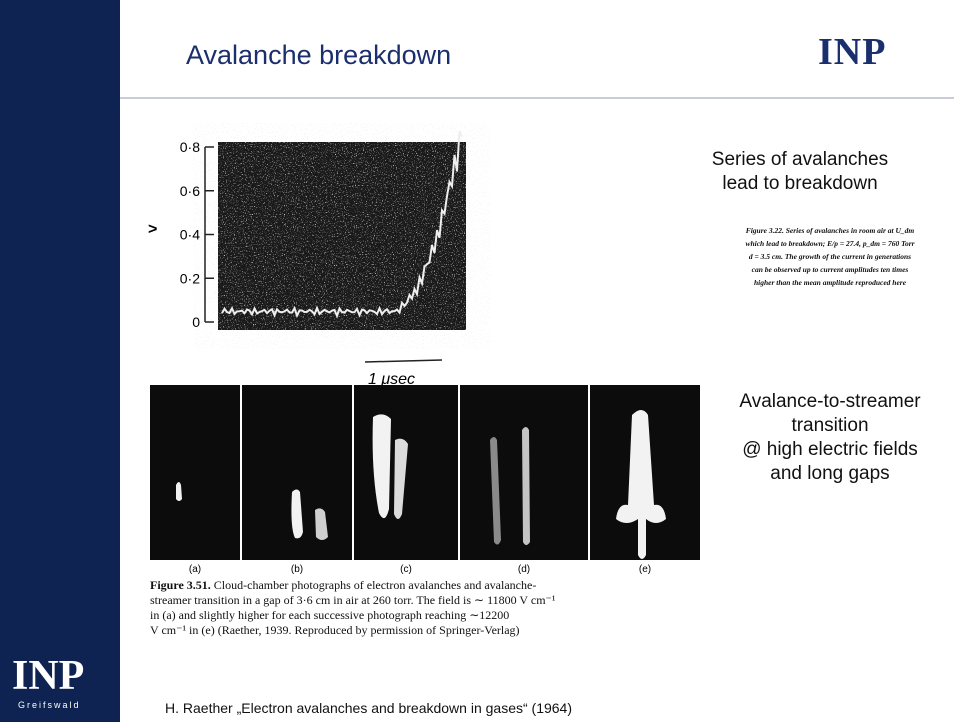 The image size is (954, 722). What do you see at coordinates (342, 224) in the screenshot?
I see `scope-trace` at bounding box center [342, 224].